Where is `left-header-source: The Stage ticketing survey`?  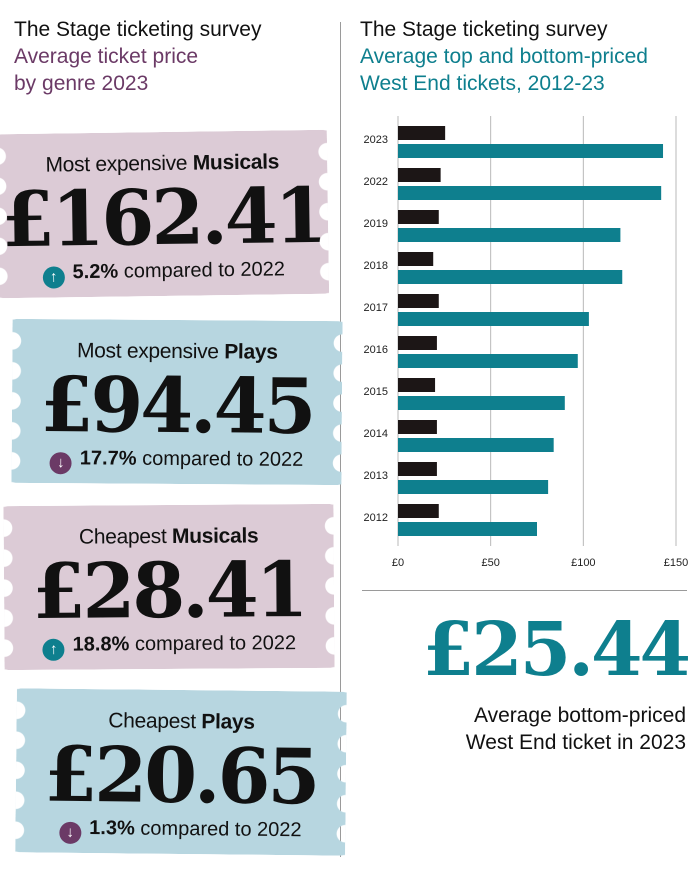
left-header-source: The Stage ticketing survey is located at coordinates (138, 29).